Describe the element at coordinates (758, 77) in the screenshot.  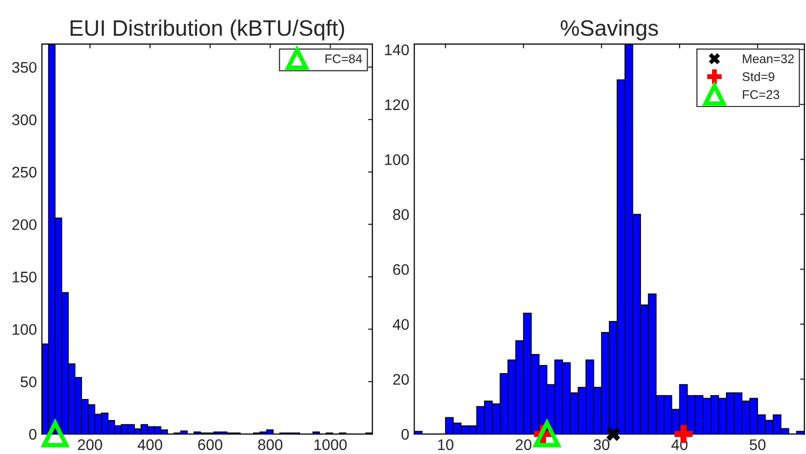
I see `legend-label: Std=9` at that location.